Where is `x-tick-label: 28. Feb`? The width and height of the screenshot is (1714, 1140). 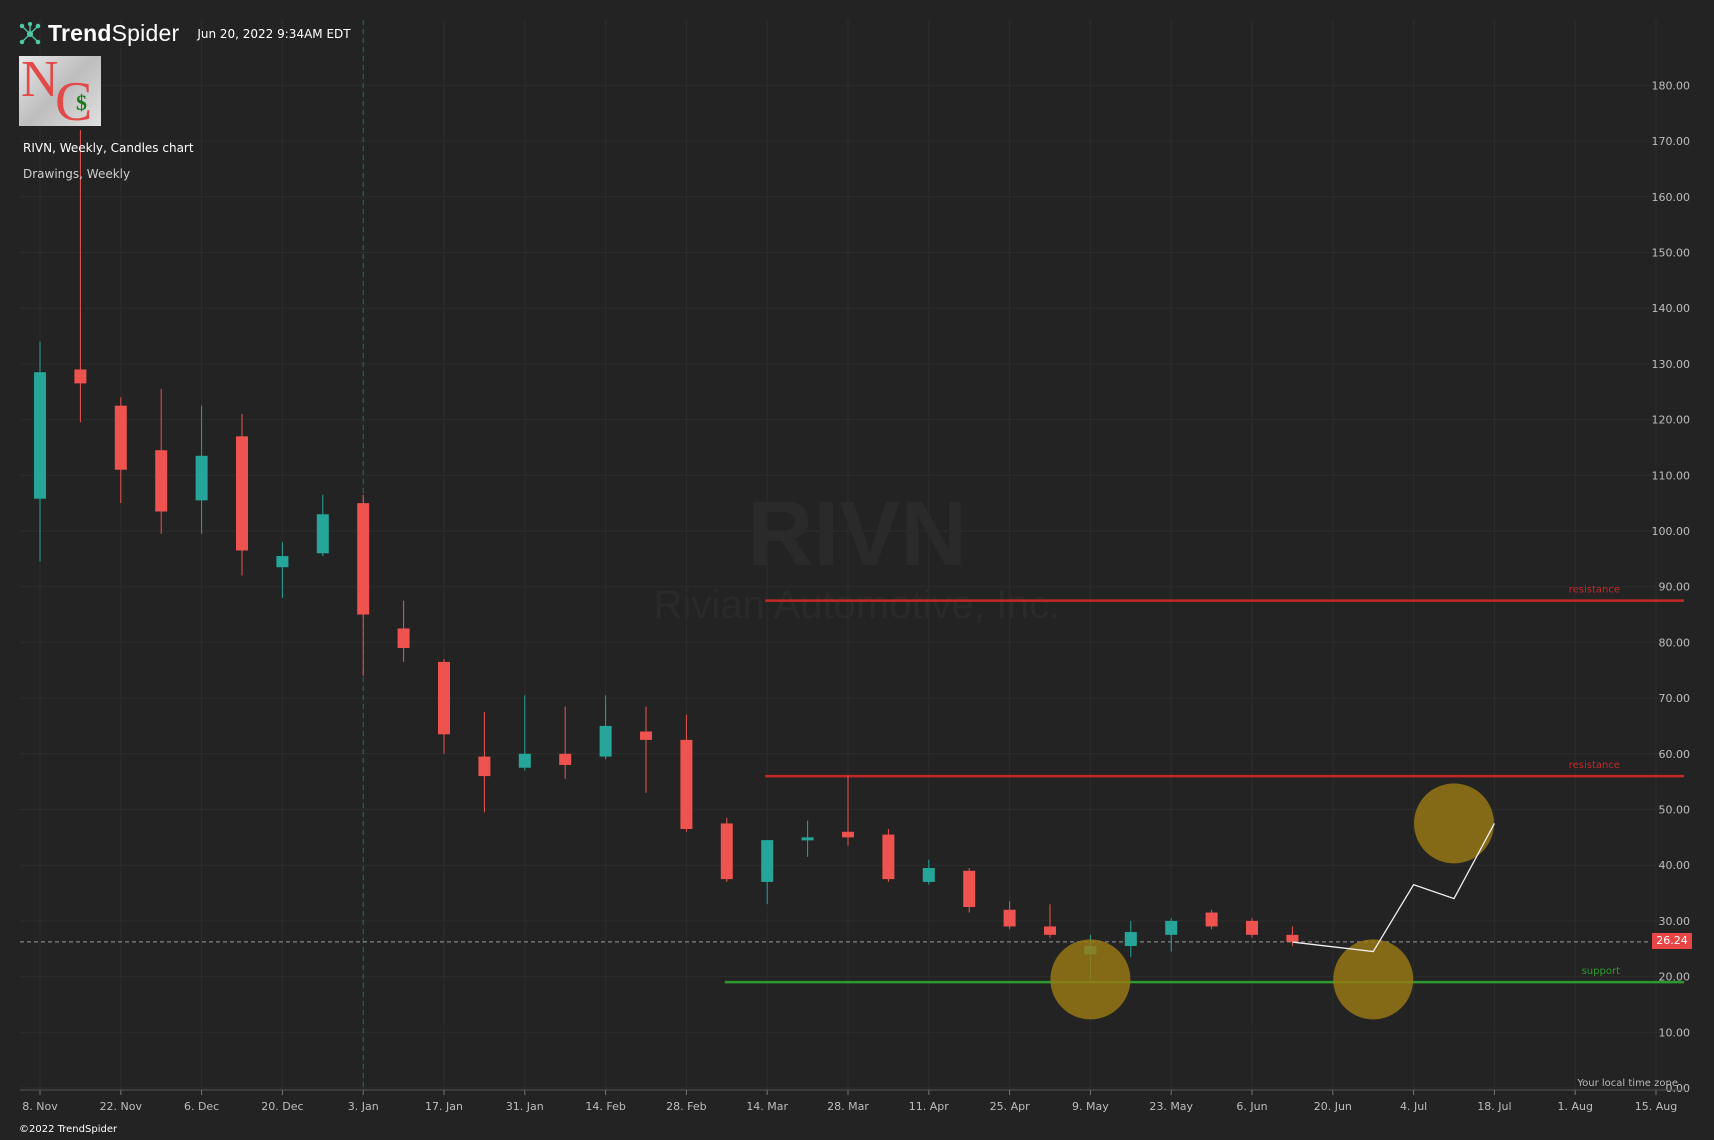 x-tick-label: 28. Feb is located at coordinates (686, 1106).